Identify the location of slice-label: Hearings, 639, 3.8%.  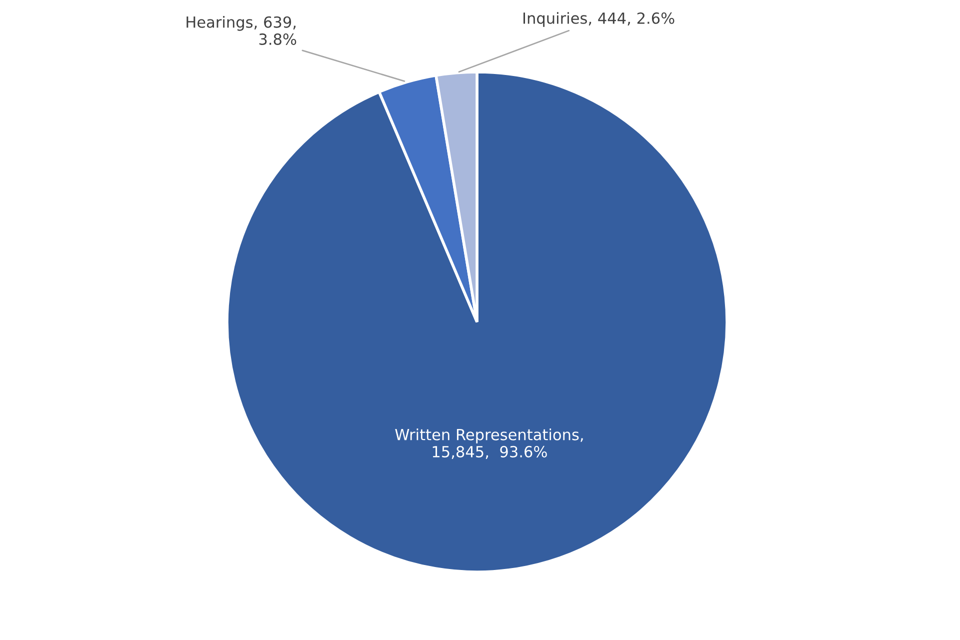
(241, 30).